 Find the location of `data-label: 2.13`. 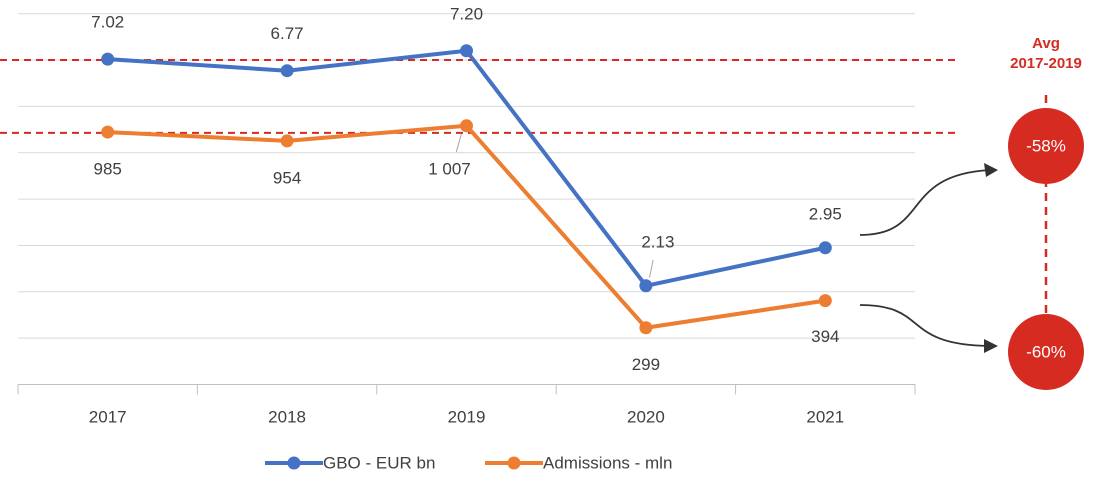

data-label: 2.13 is located at coordinates (657, 241).